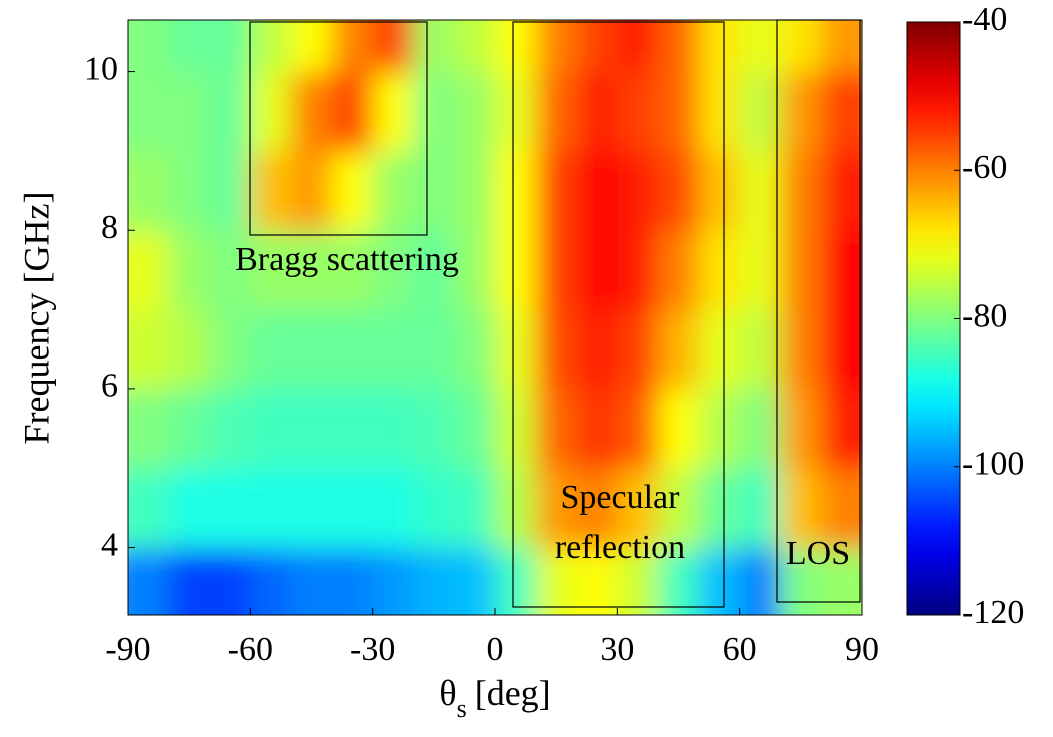 The height and width of the screenshot is (737, 1053). What do you see at coordinates (447, 693) in the screenshot?
I see `x-label-symbol: θ` at bounding box center [447, 693].